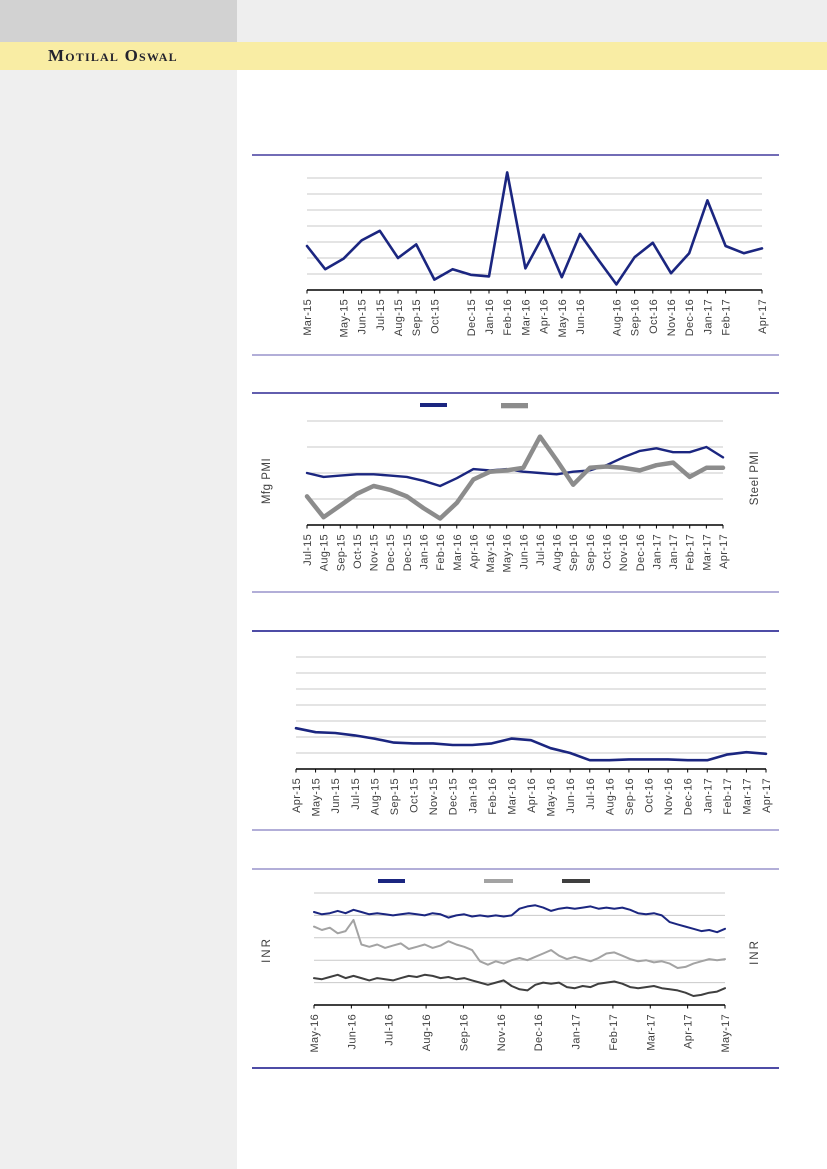  I want to click on right-axis-label: Steel PMI, so click(755, 478).